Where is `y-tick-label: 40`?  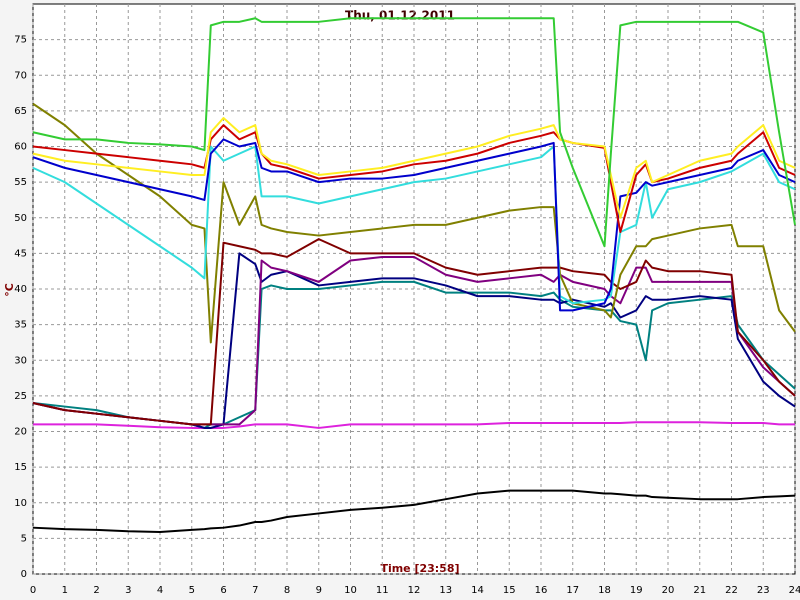
y-tick-label: 40 is located at coordinates (20, 289).